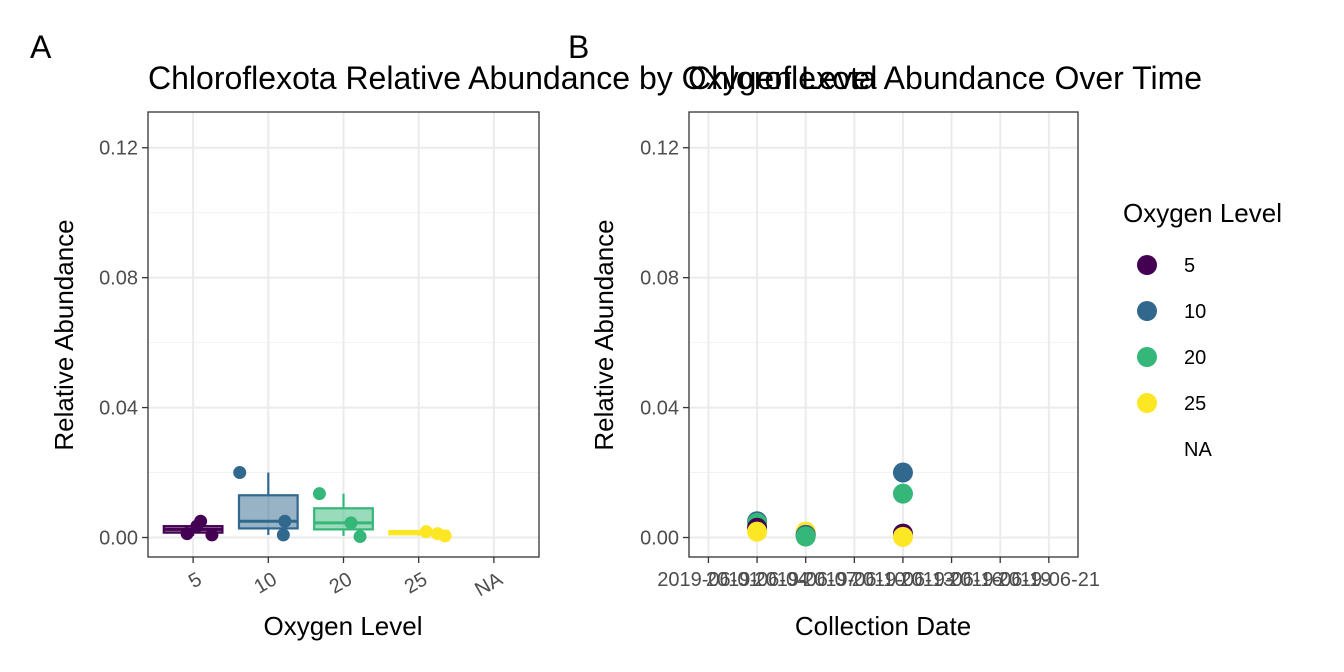 Image resolution: width=1344 pixels, height=672 pixels. I want to click on legend-item-20: 20, so click(1171, 358).